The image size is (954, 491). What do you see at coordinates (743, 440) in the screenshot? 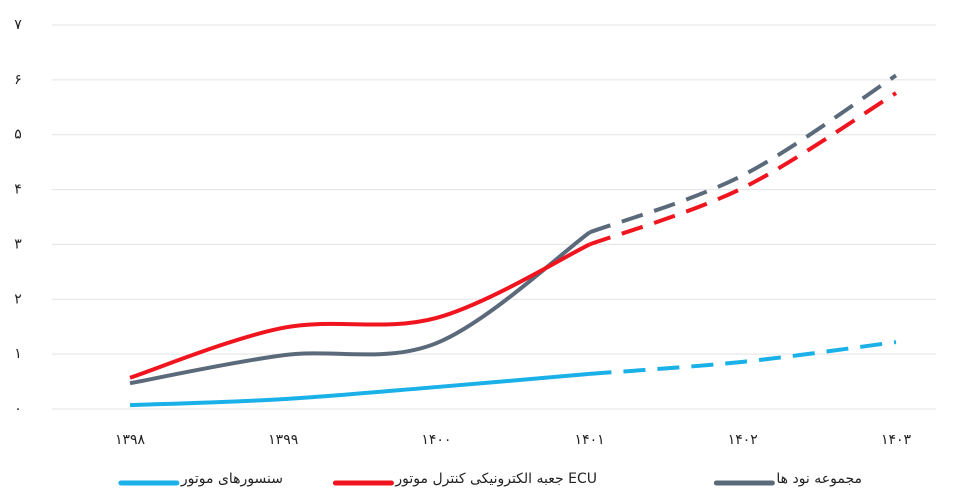
I see `x-tick-label: ۱۴۰۲` at bounding box center [743, 440].